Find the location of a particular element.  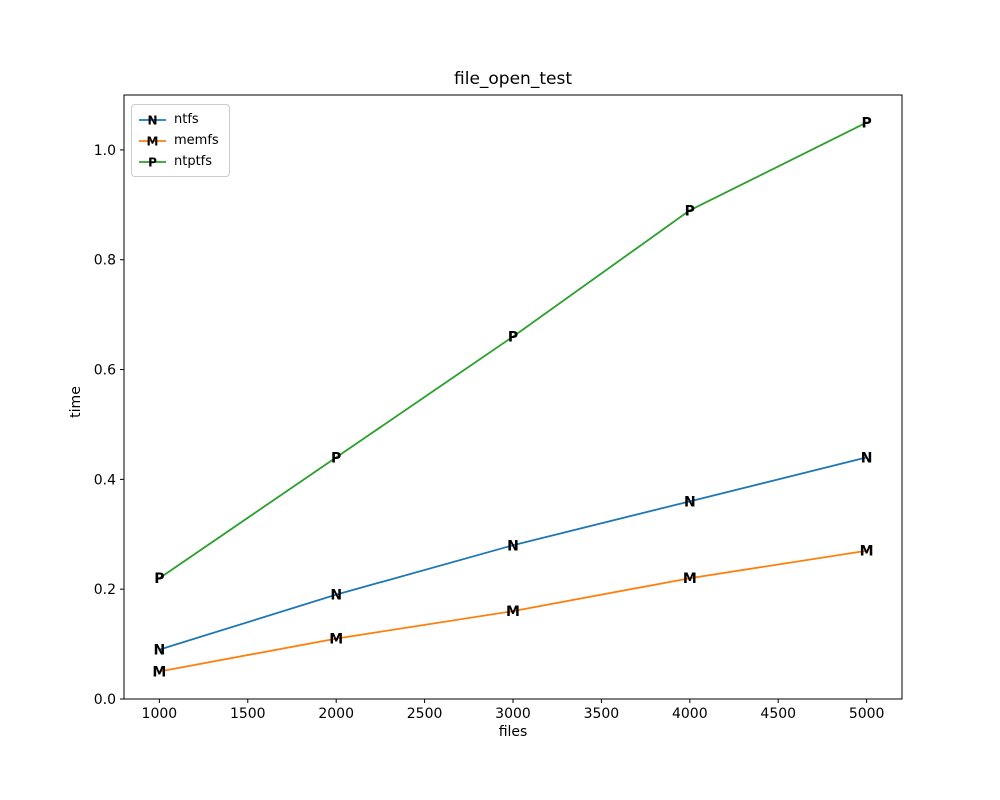

legend-marker-sample: P is located at coordinates (152, 162).